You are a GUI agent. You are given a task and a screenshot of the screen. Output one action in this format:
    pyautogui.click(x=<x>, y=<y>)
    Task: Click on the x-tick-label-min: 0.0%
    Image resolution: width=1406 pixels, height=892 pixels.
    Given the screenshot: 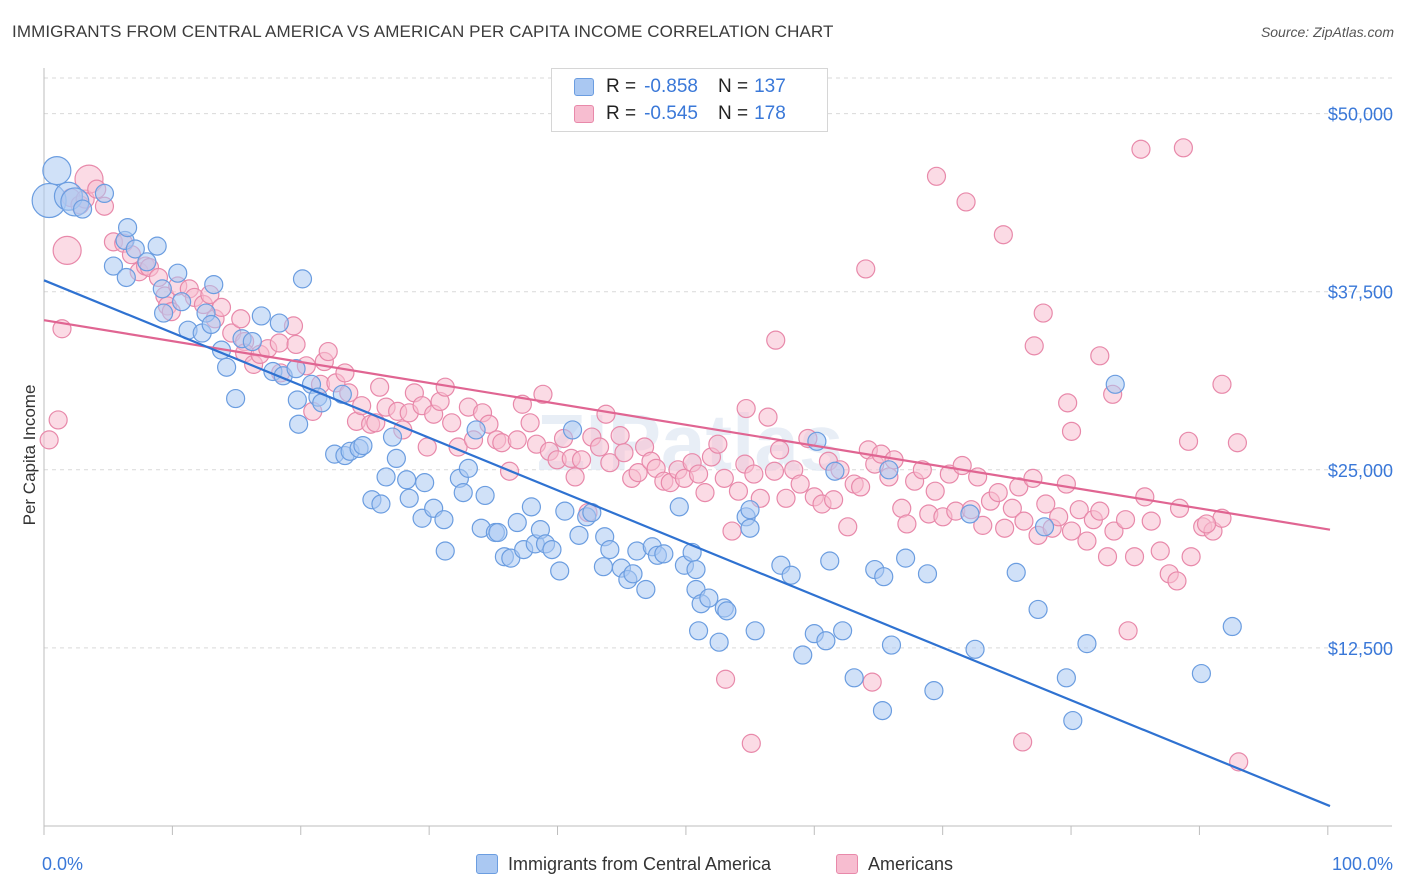 What is the action you would take?
    pyautogui.click(x=62, y=864)
    